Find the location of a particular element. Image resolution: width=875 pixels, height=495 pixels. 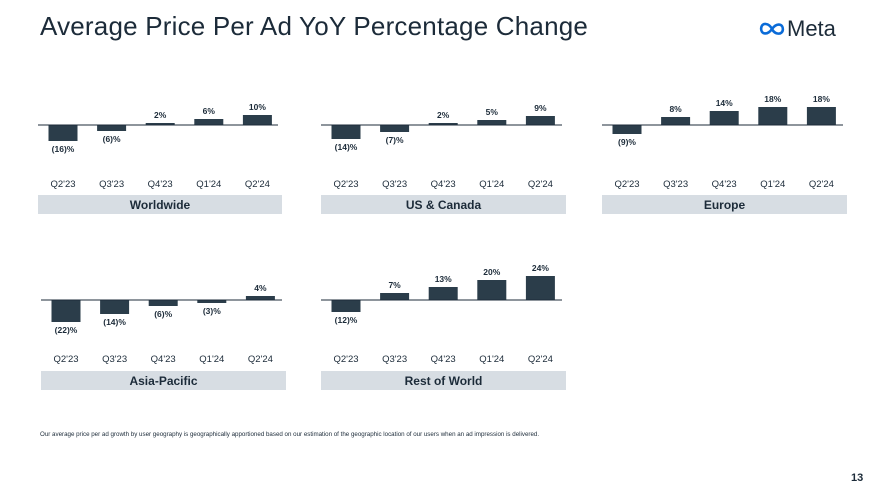

asia-pacific-title-band is located at coordinates (163, 380).